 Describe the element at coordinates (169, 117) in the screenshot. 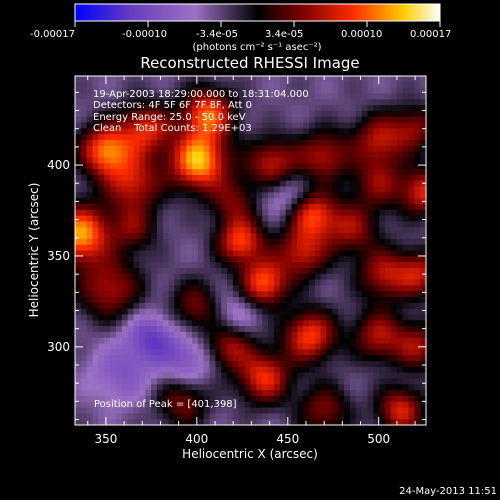

I see `info-line-energy: Energy Range: 25.0 - 50.0 keV` at that location.